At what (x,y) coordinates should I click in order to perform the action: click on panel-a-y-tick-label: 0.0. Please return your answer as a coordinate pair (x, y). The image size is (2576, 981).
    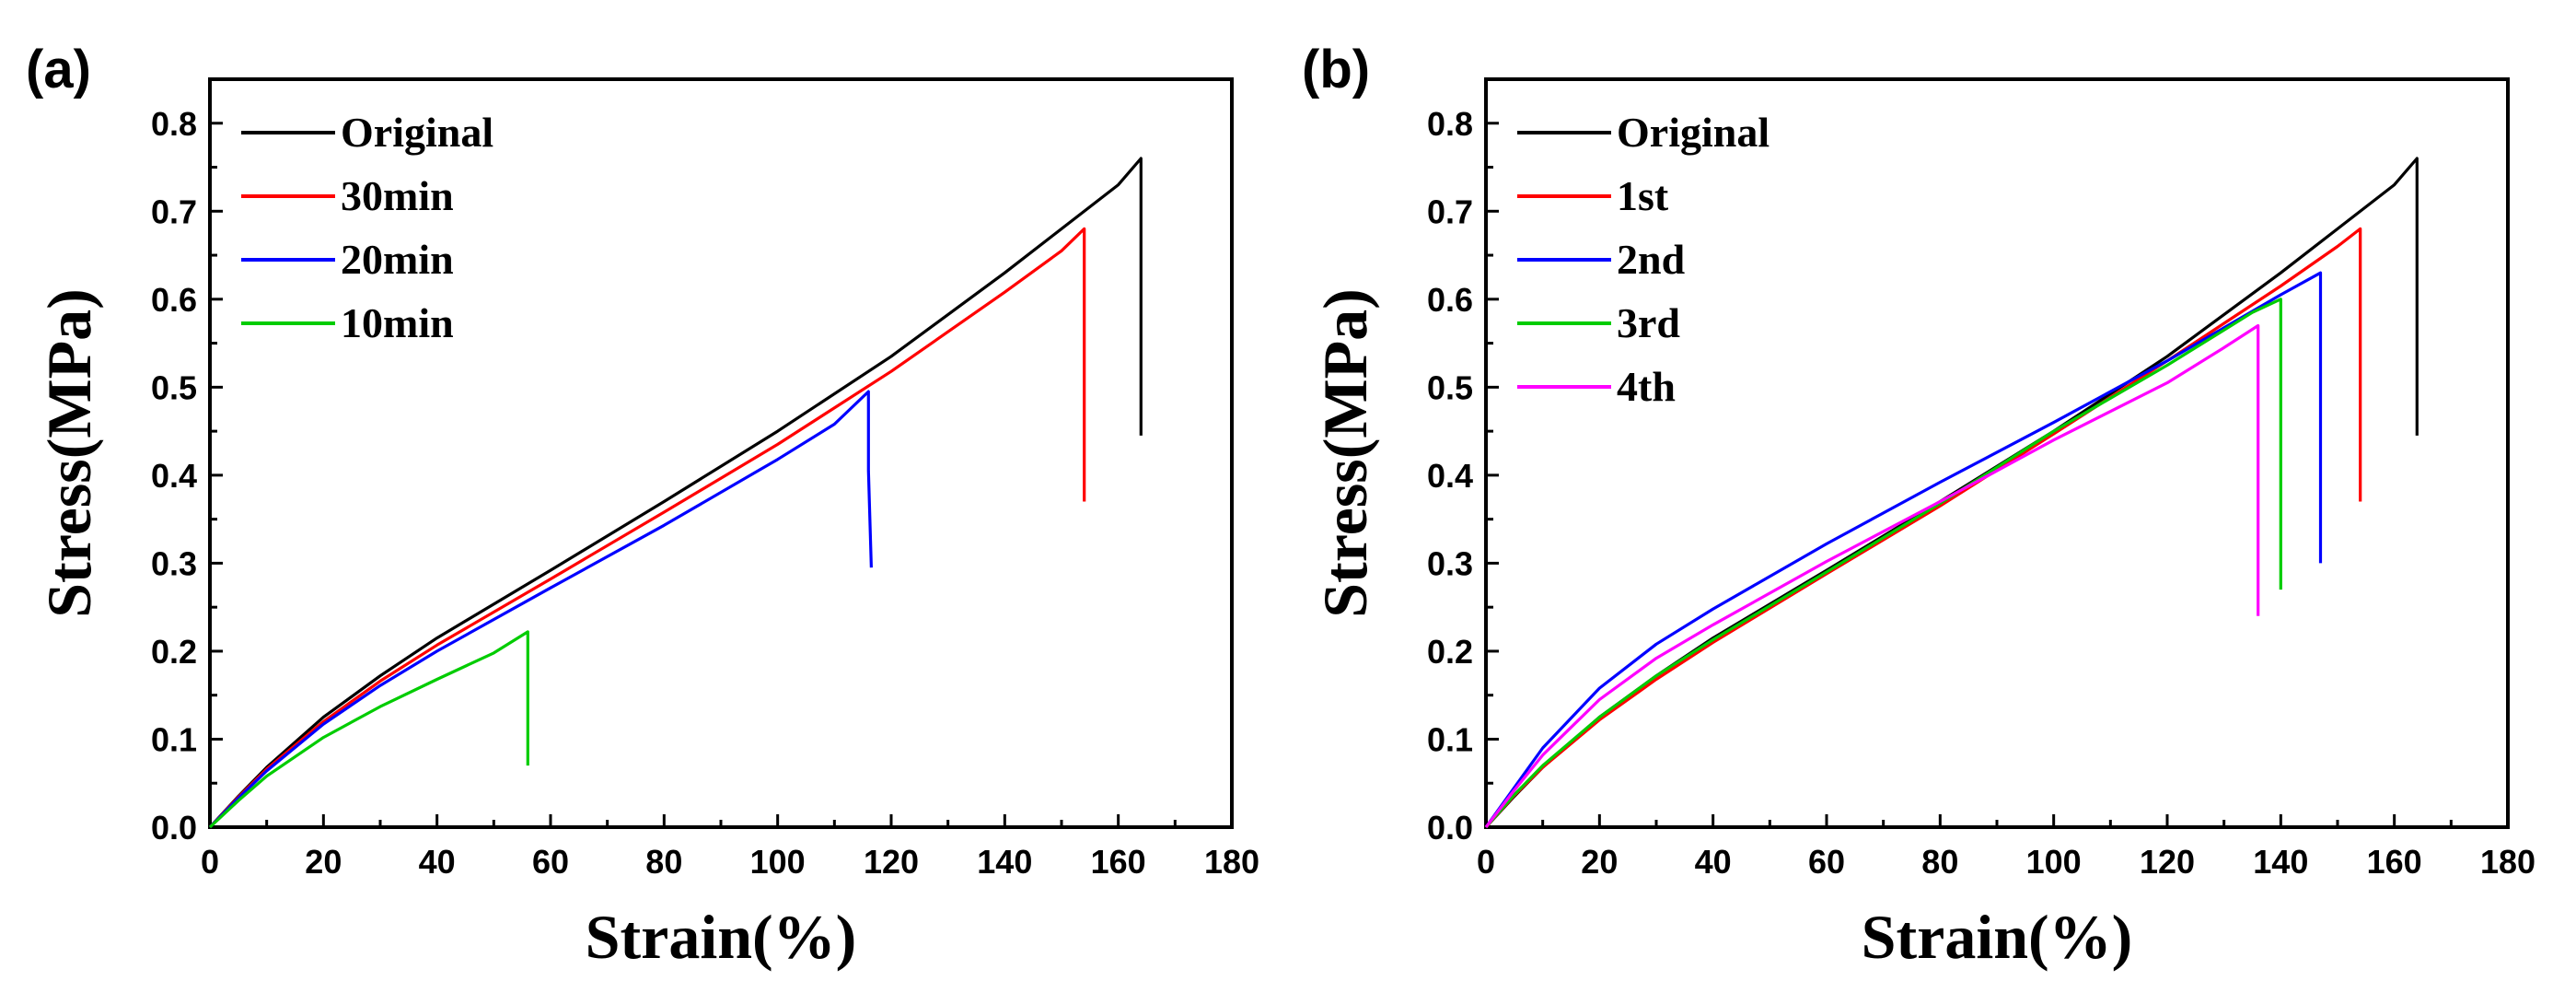
    Looking at the image, I should click on (174, 828).